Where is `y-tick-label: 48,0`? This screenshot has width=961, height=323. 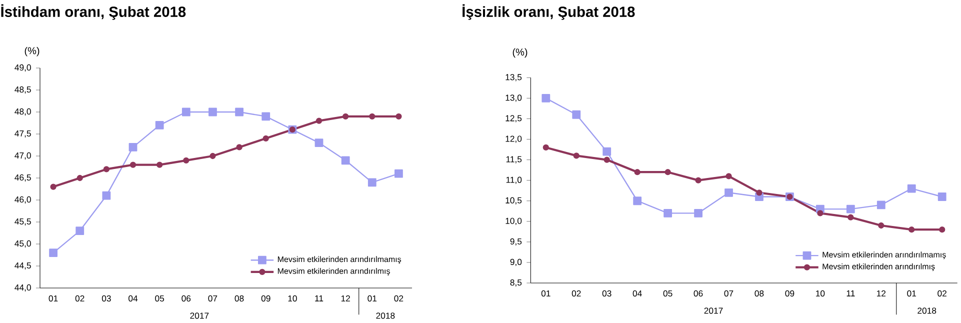 y-tick-label: 48,0 is located at coordinates (22, 112).